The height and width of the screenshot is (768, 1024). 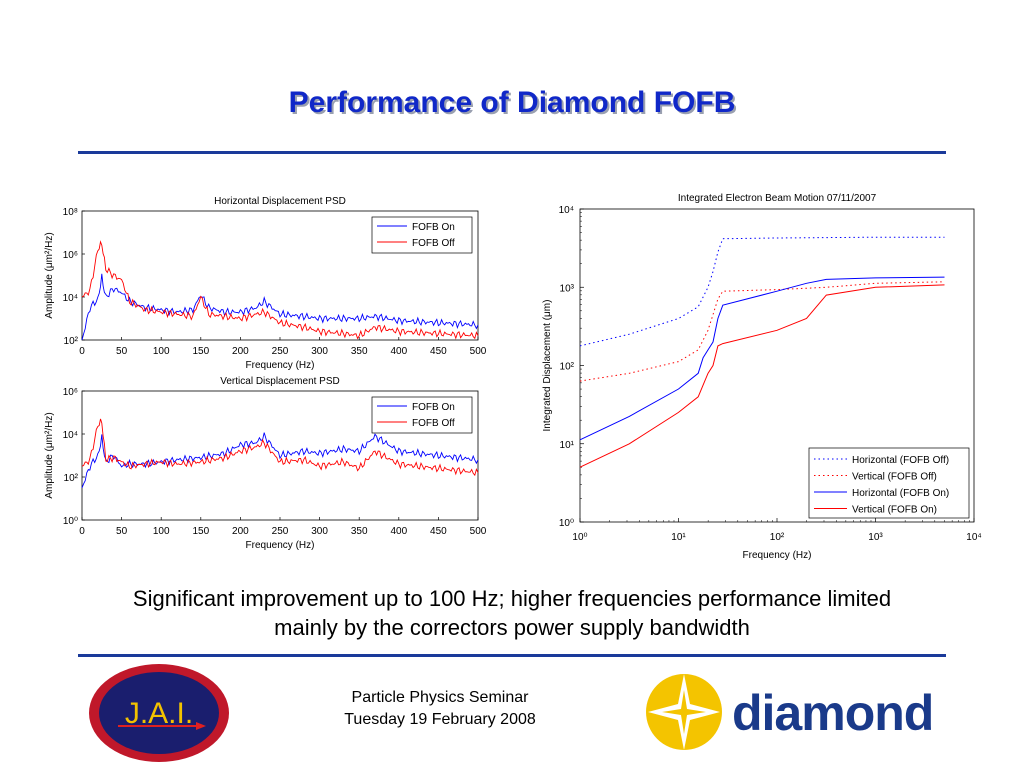 I want to click on diamond-logo: diamond, so click(x=790, y=712).